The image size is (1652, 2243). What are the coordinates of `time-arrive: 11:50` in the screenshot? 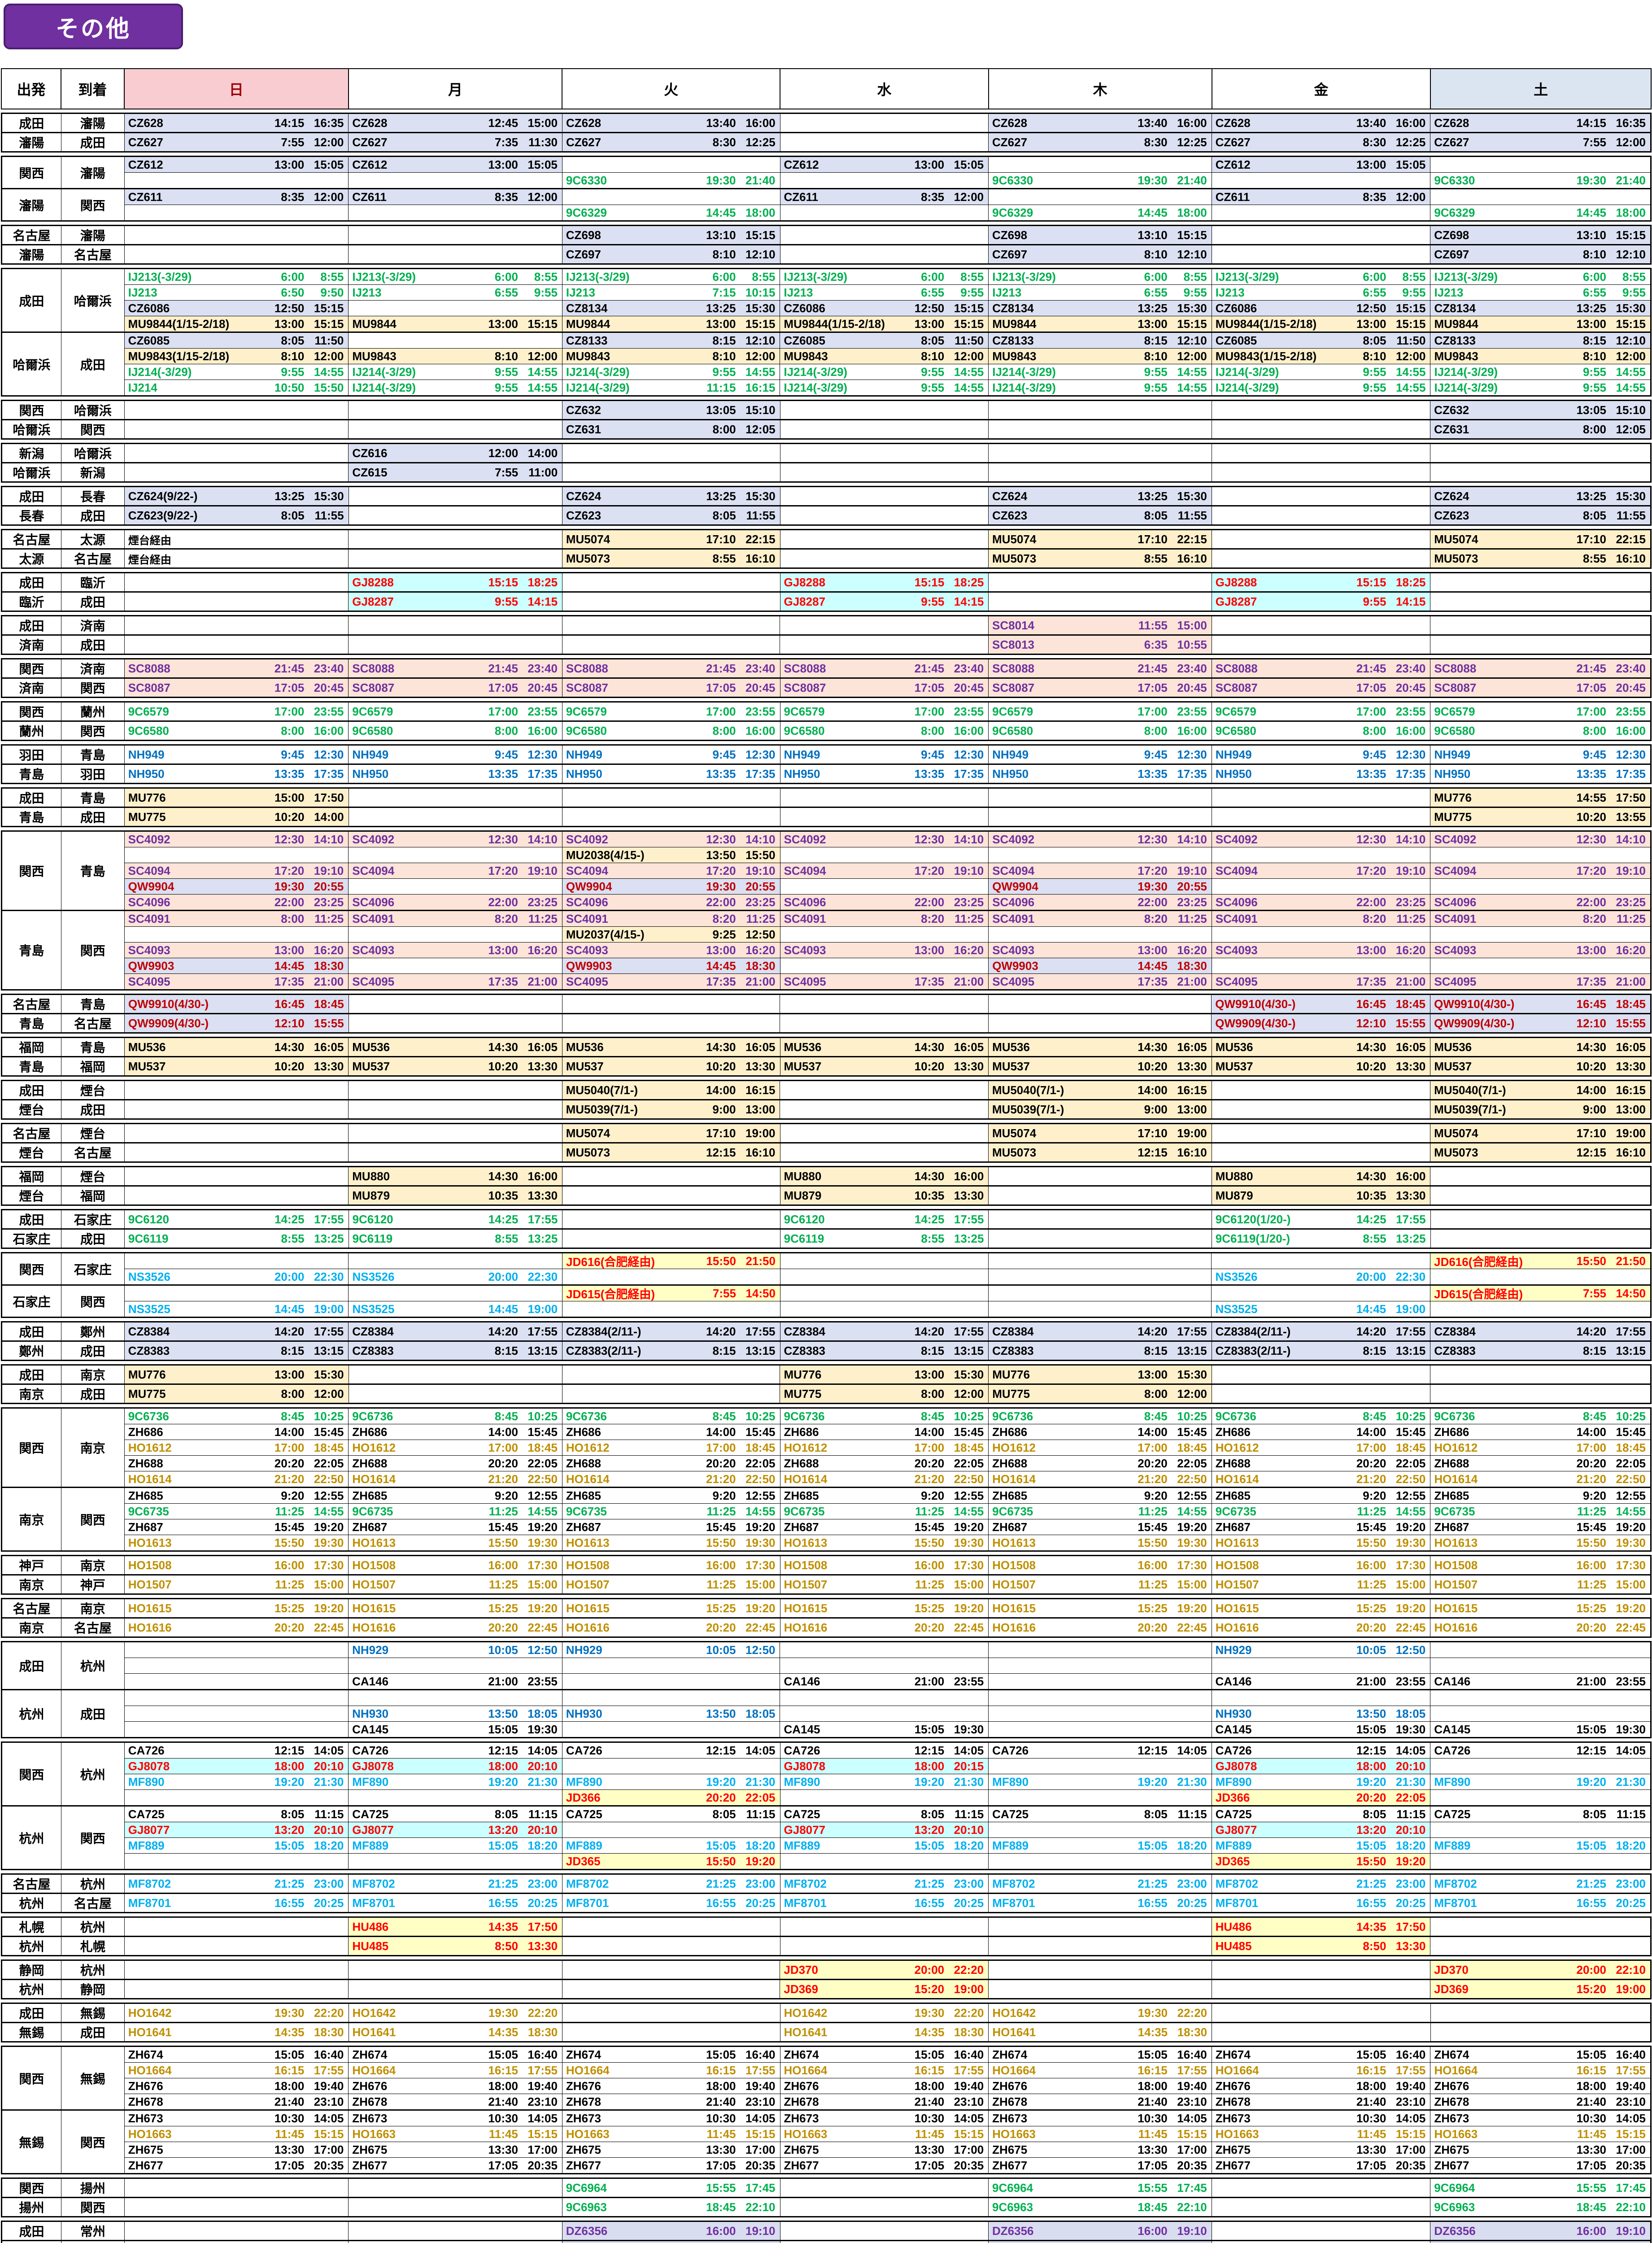 It's located at (329, 340).